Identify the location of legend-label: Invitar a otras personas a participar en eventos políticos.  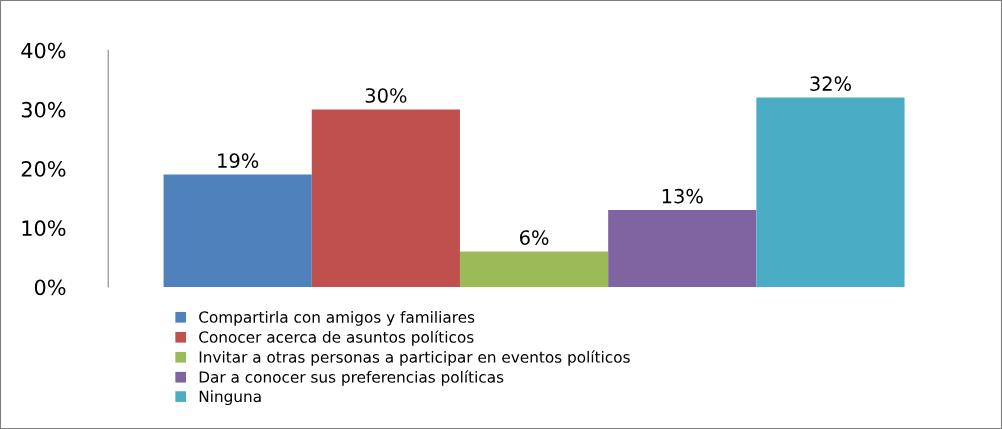
(414, 358).